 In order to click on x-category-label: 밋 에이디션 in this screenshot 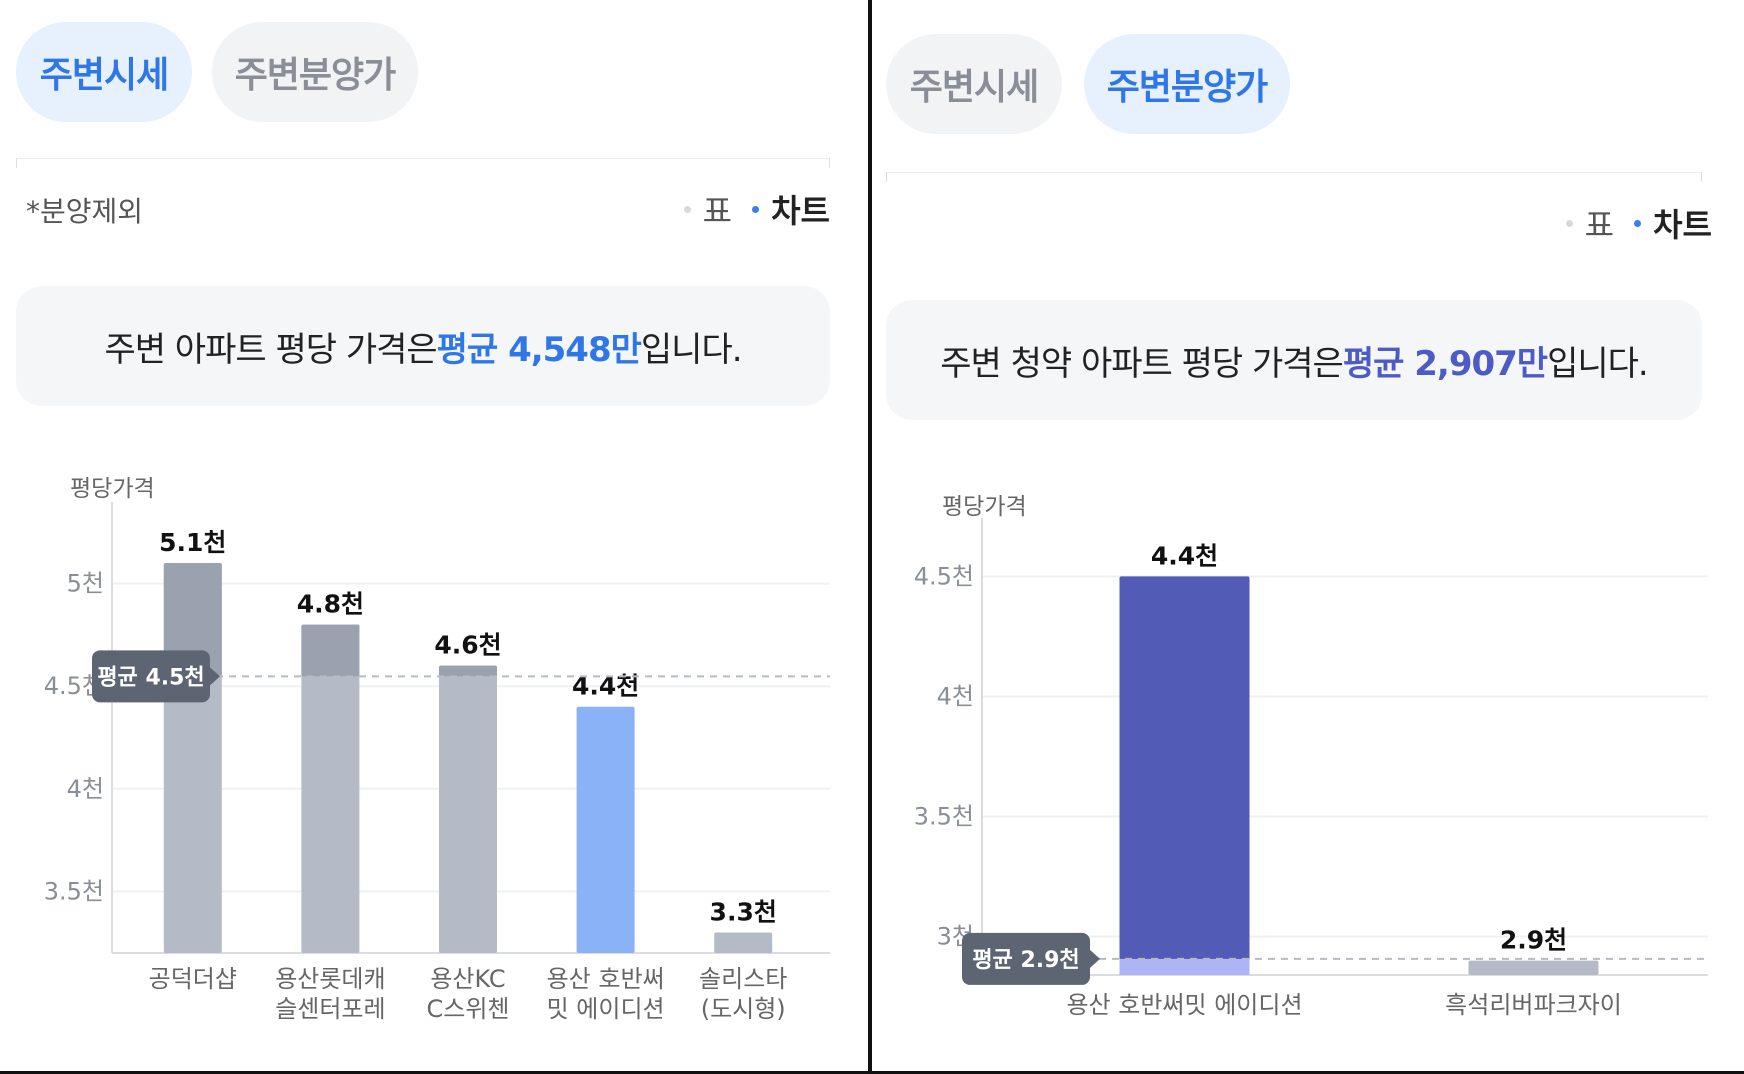, I will do `click(606, 1009)`.